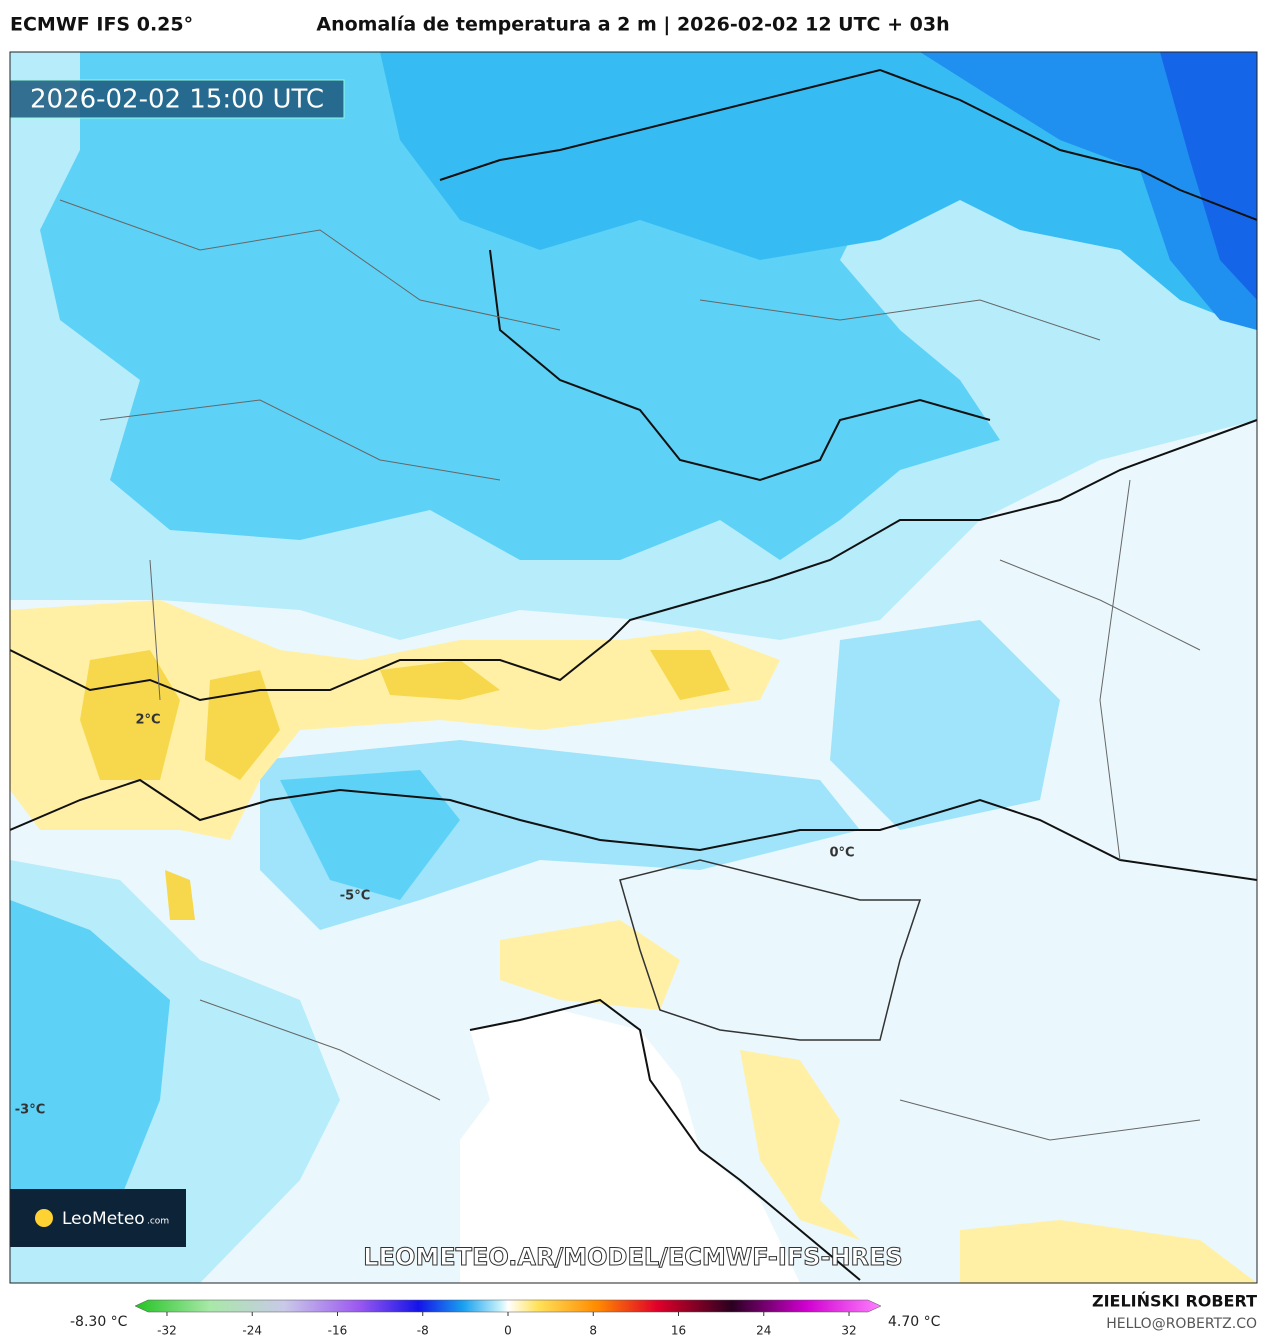 This screenshot has width=1267, height=1343. Describe the element at coordinates (508, 1306) in the screenshot. I see `colorbar` at that location.